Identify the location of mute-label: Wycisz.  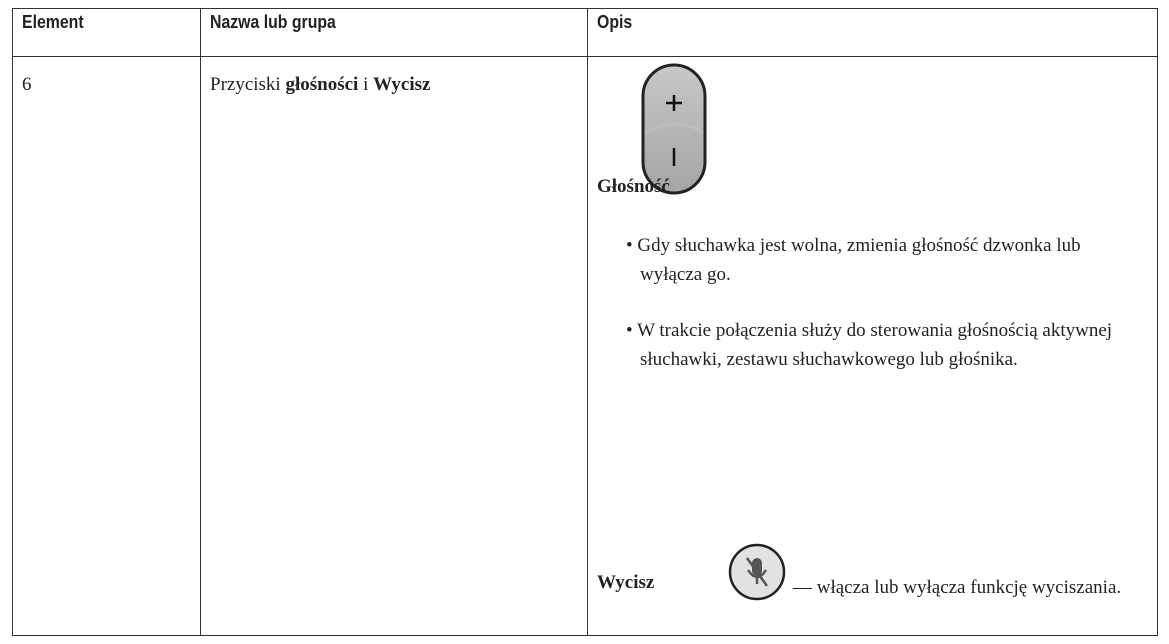
(626, 582).